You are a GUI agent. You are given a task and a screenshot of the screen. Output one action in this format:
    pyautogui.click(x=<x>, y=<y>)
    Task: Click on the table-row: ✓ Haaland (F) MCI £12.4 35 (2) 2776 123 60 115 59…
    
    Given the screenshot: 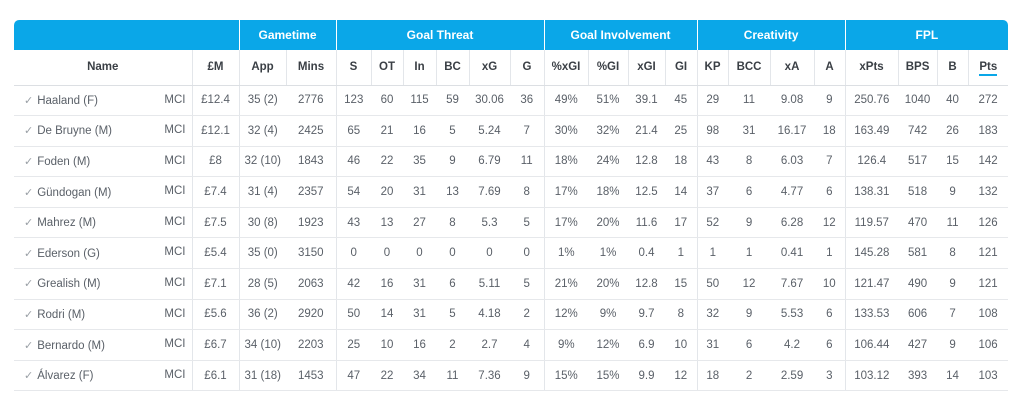 What is the action you would take?
    pyautogui.click(x=511, y=101)
    